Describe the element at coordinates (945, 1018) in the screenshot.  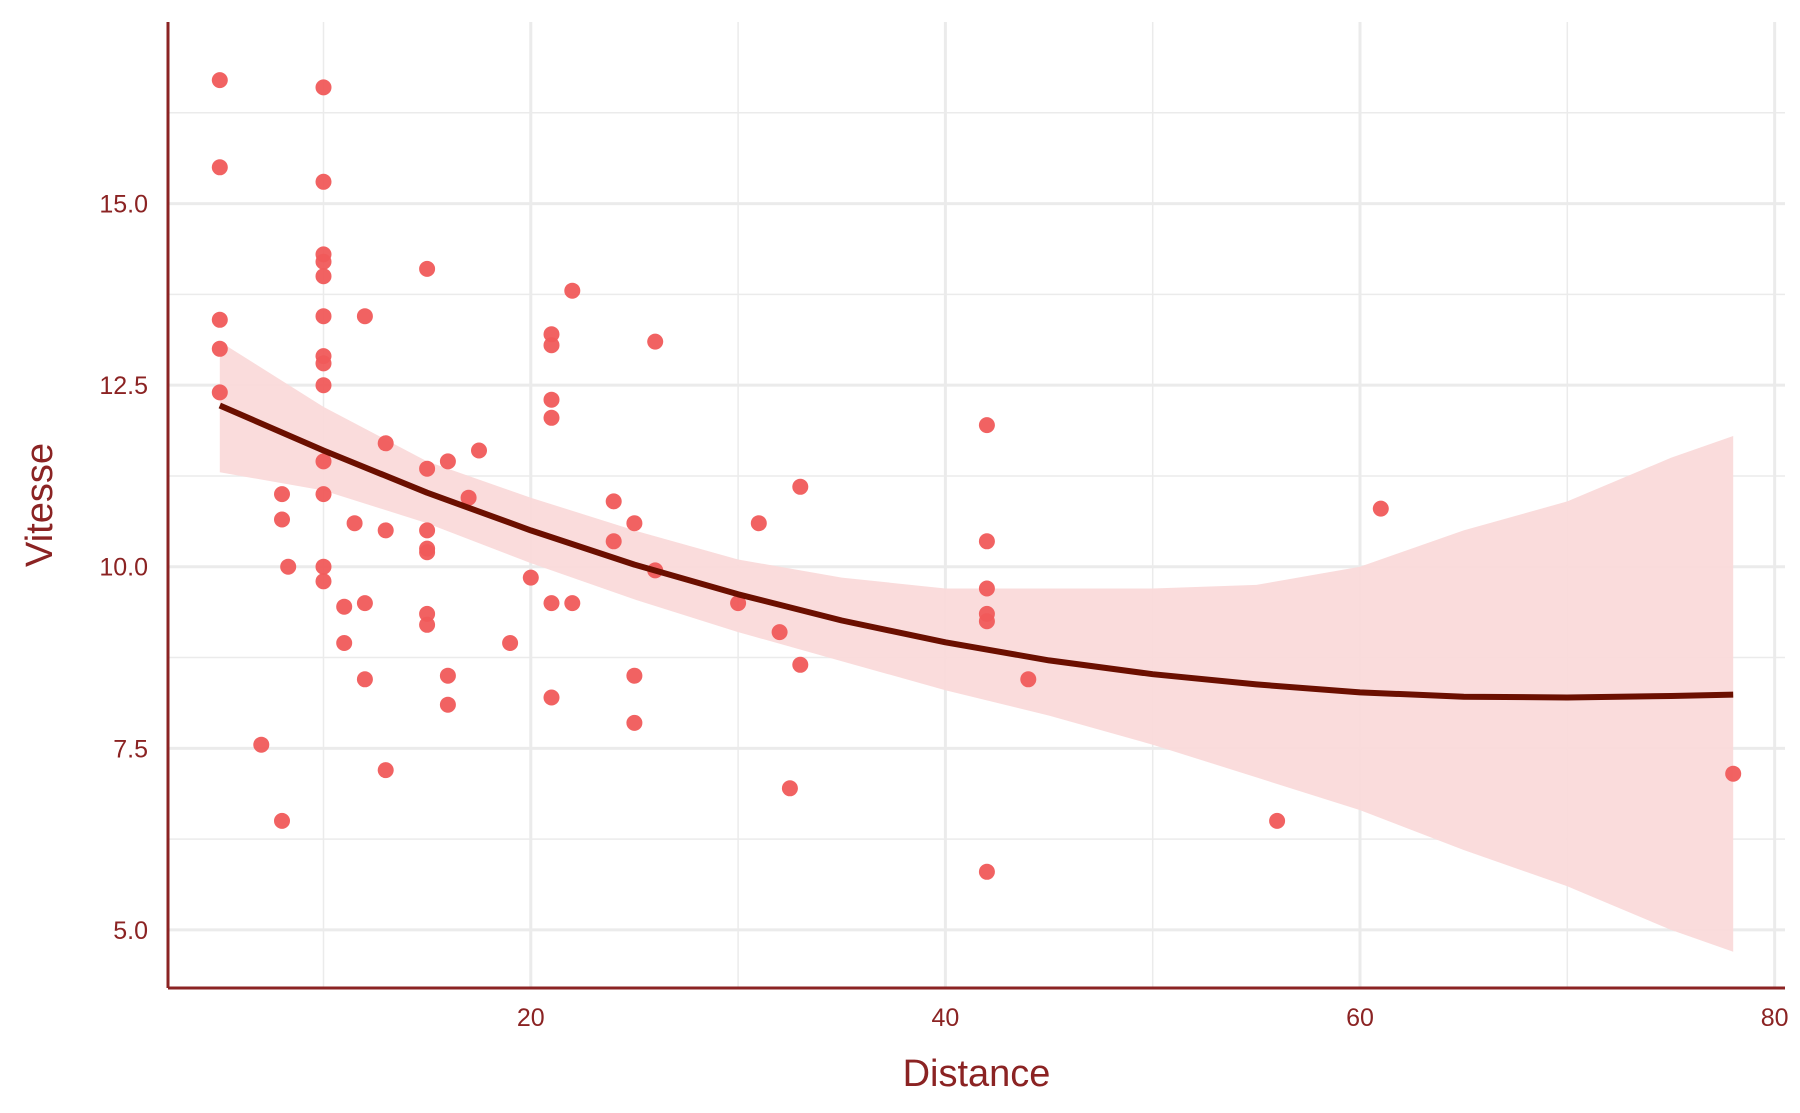
I see `x-tick-label: 40` at that location.